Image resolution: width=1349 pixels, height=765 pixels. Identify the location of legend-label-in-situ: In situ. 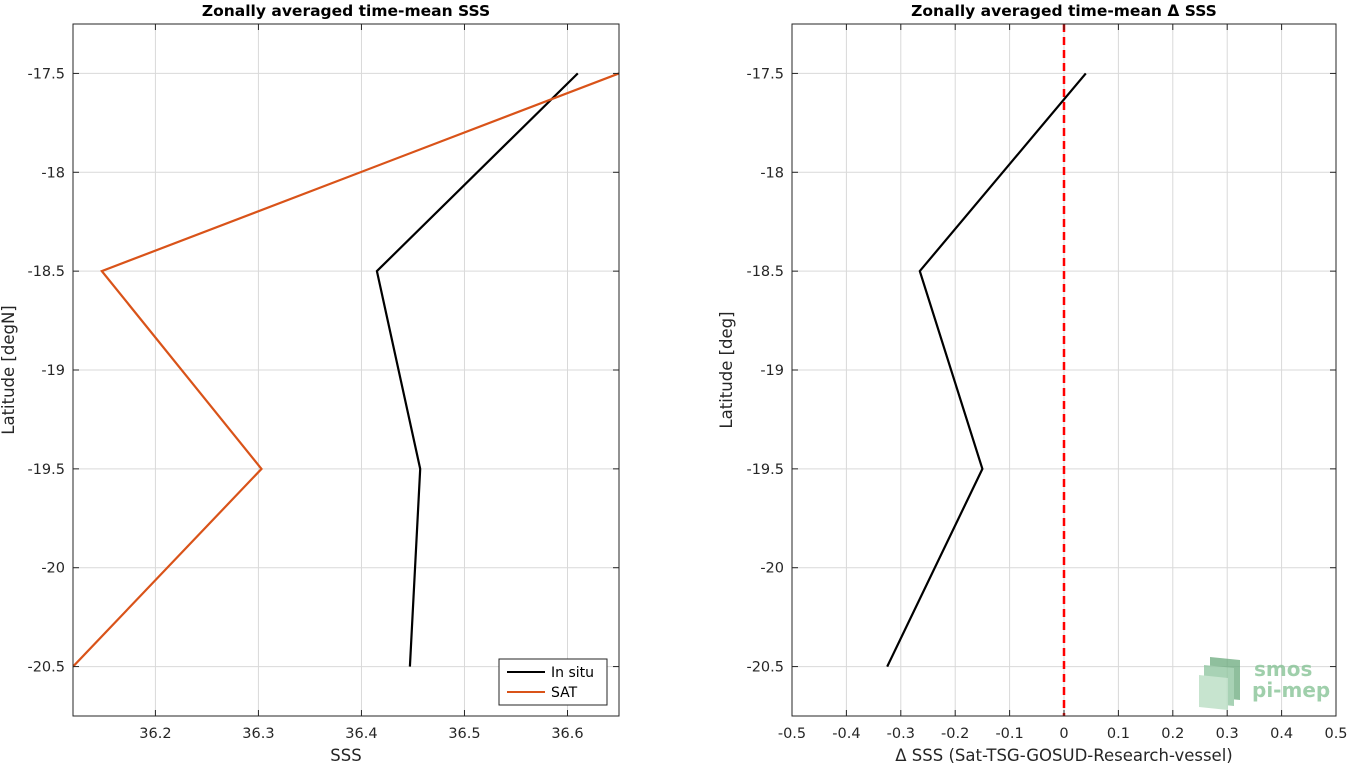
(572, 673).